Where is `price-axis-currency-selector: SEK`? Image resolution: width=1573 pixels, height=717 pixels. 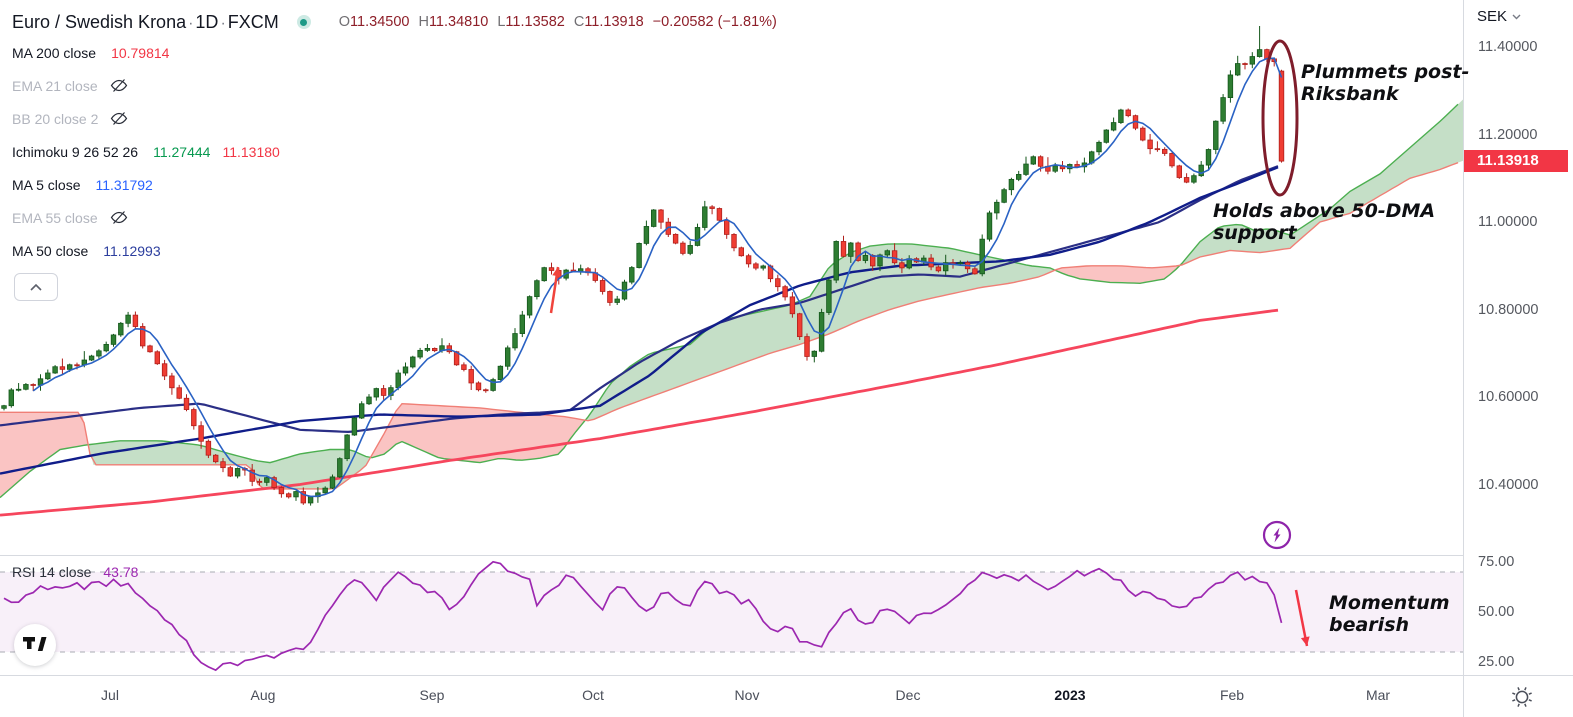 price-axis-currency-selector: SEK is located at coordinates (1499, 16).